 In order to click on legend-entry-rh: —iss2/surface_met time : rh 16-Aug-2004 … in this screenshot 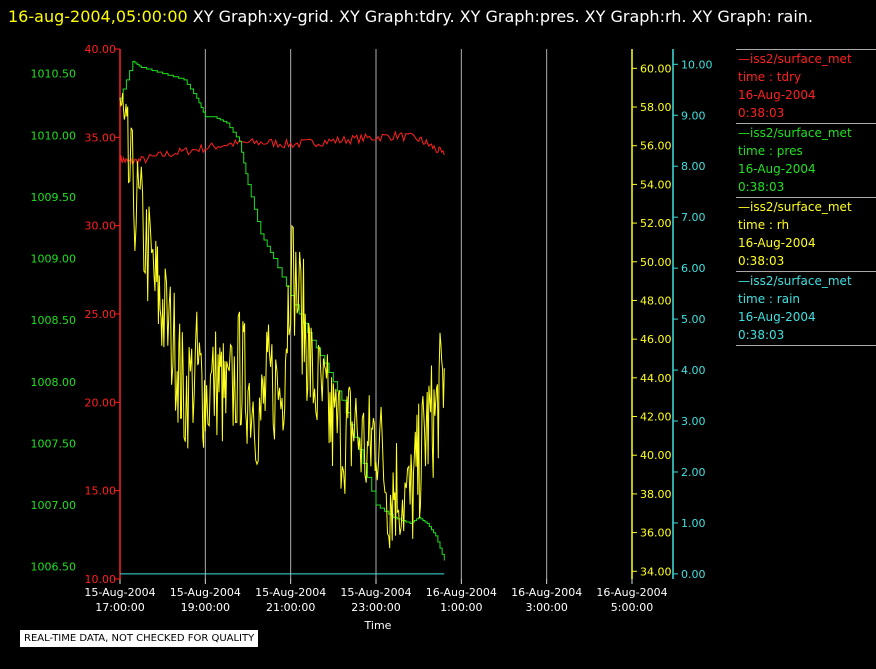, I will do `click(806, 234)`.